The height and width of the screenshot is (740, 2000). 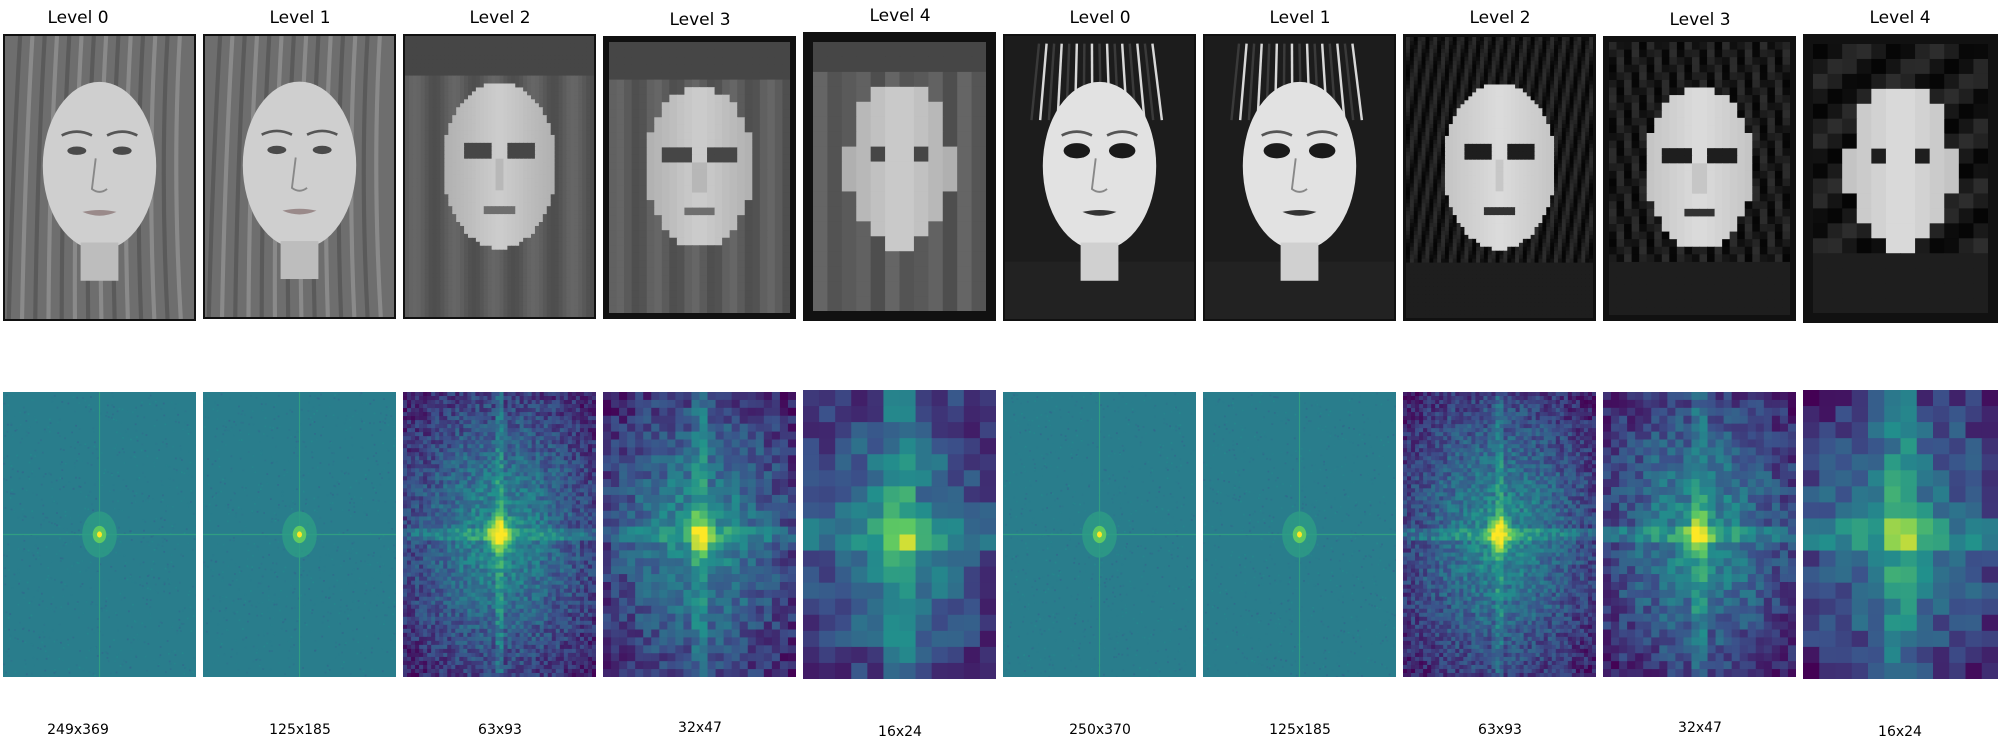 What do you see at coordinates (1100, 730) in the screenshot?
I see `image-size-label: 250x370` at bounding box center [1100, 730].